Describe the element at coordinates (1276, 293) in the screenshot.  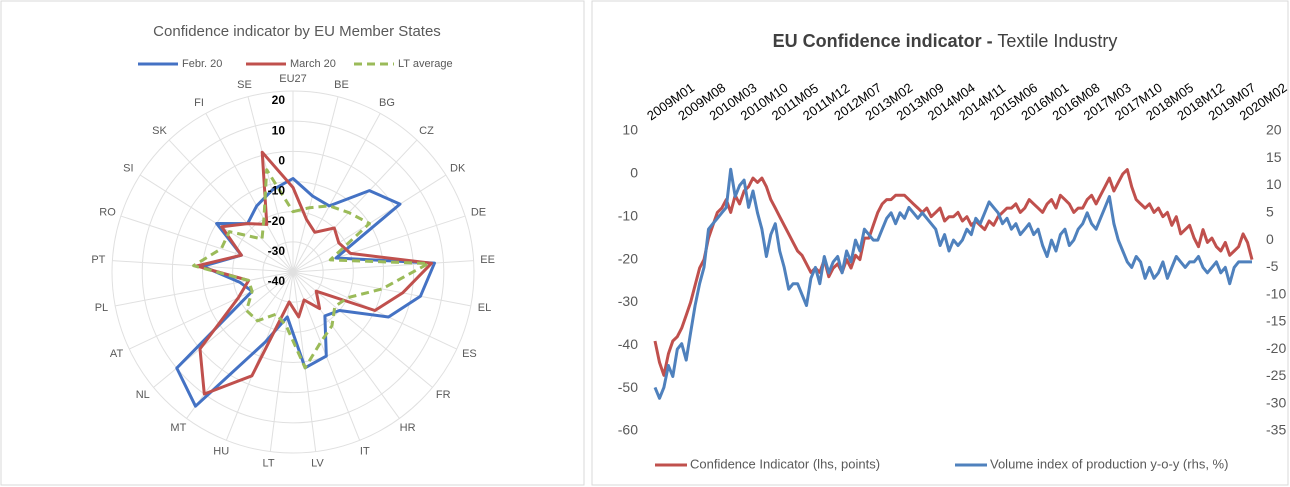
I see `y2-tick-label: -10` at that location.